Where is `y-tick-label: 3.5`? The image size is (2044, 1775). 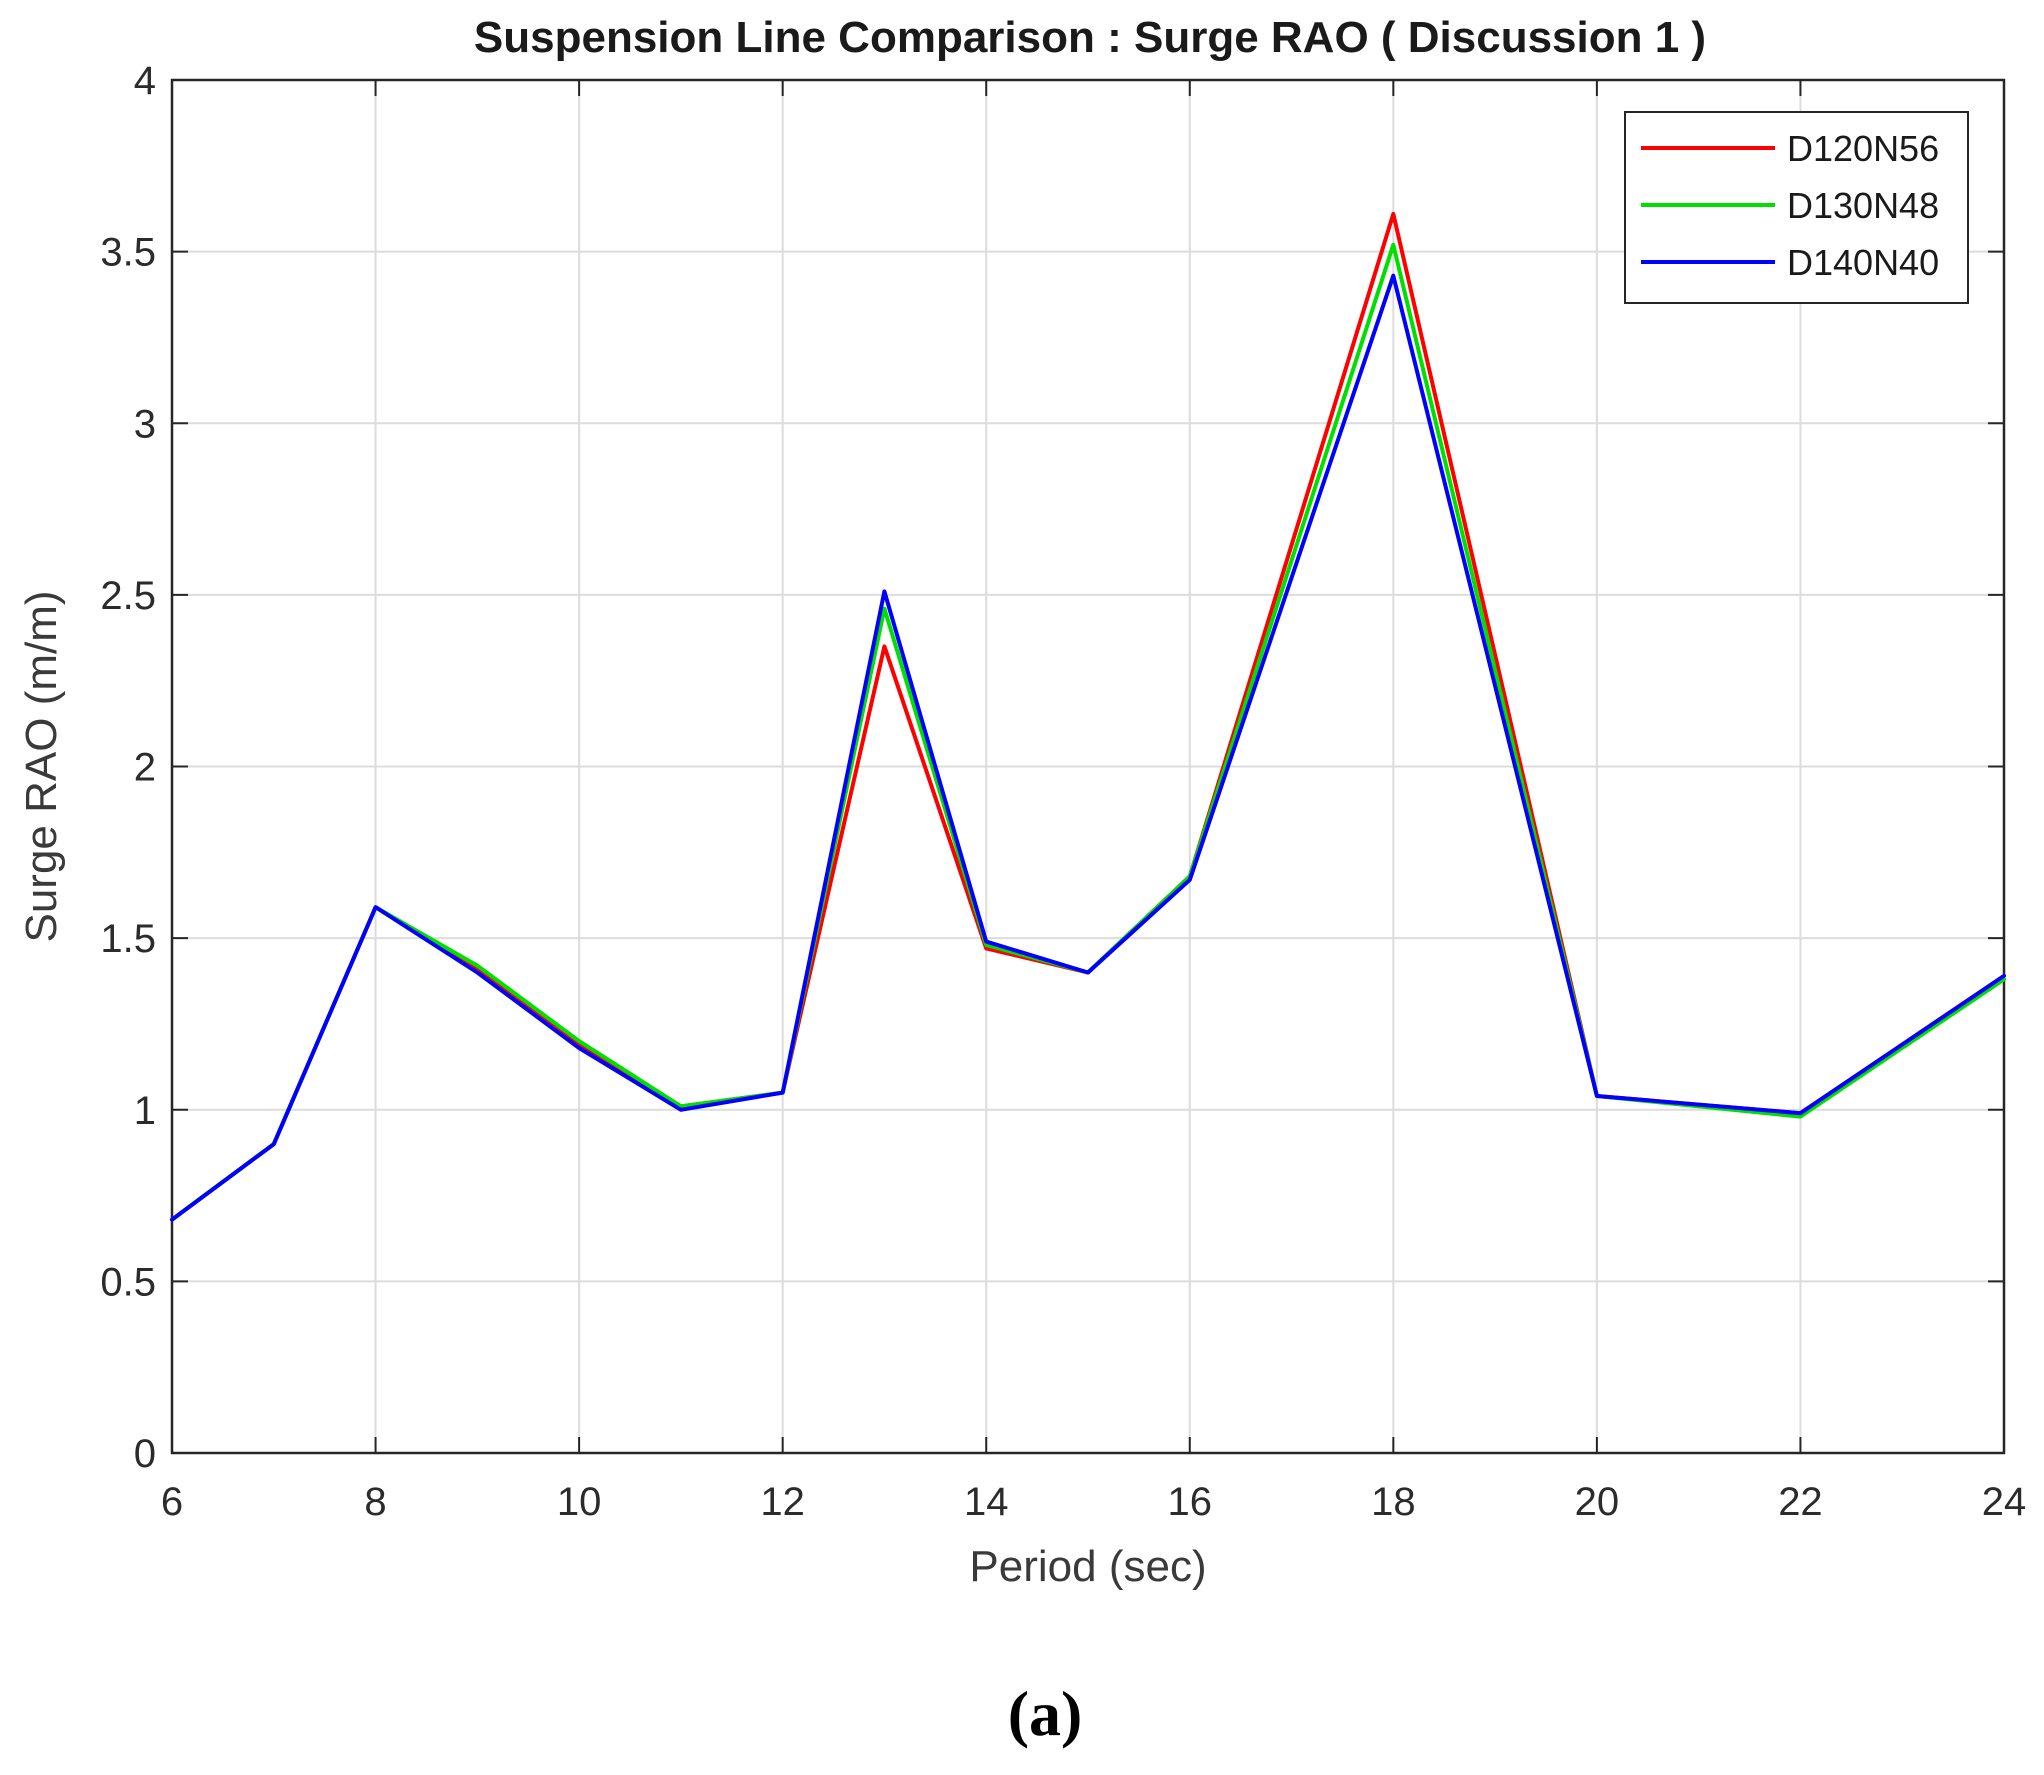 y-tick-label: 3.5 is located at coordinates (128, 253).